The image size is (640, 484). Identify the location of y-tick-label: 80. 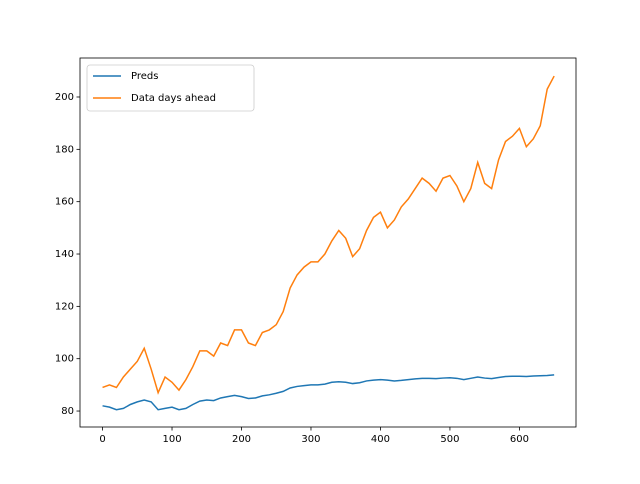
(67, 411).